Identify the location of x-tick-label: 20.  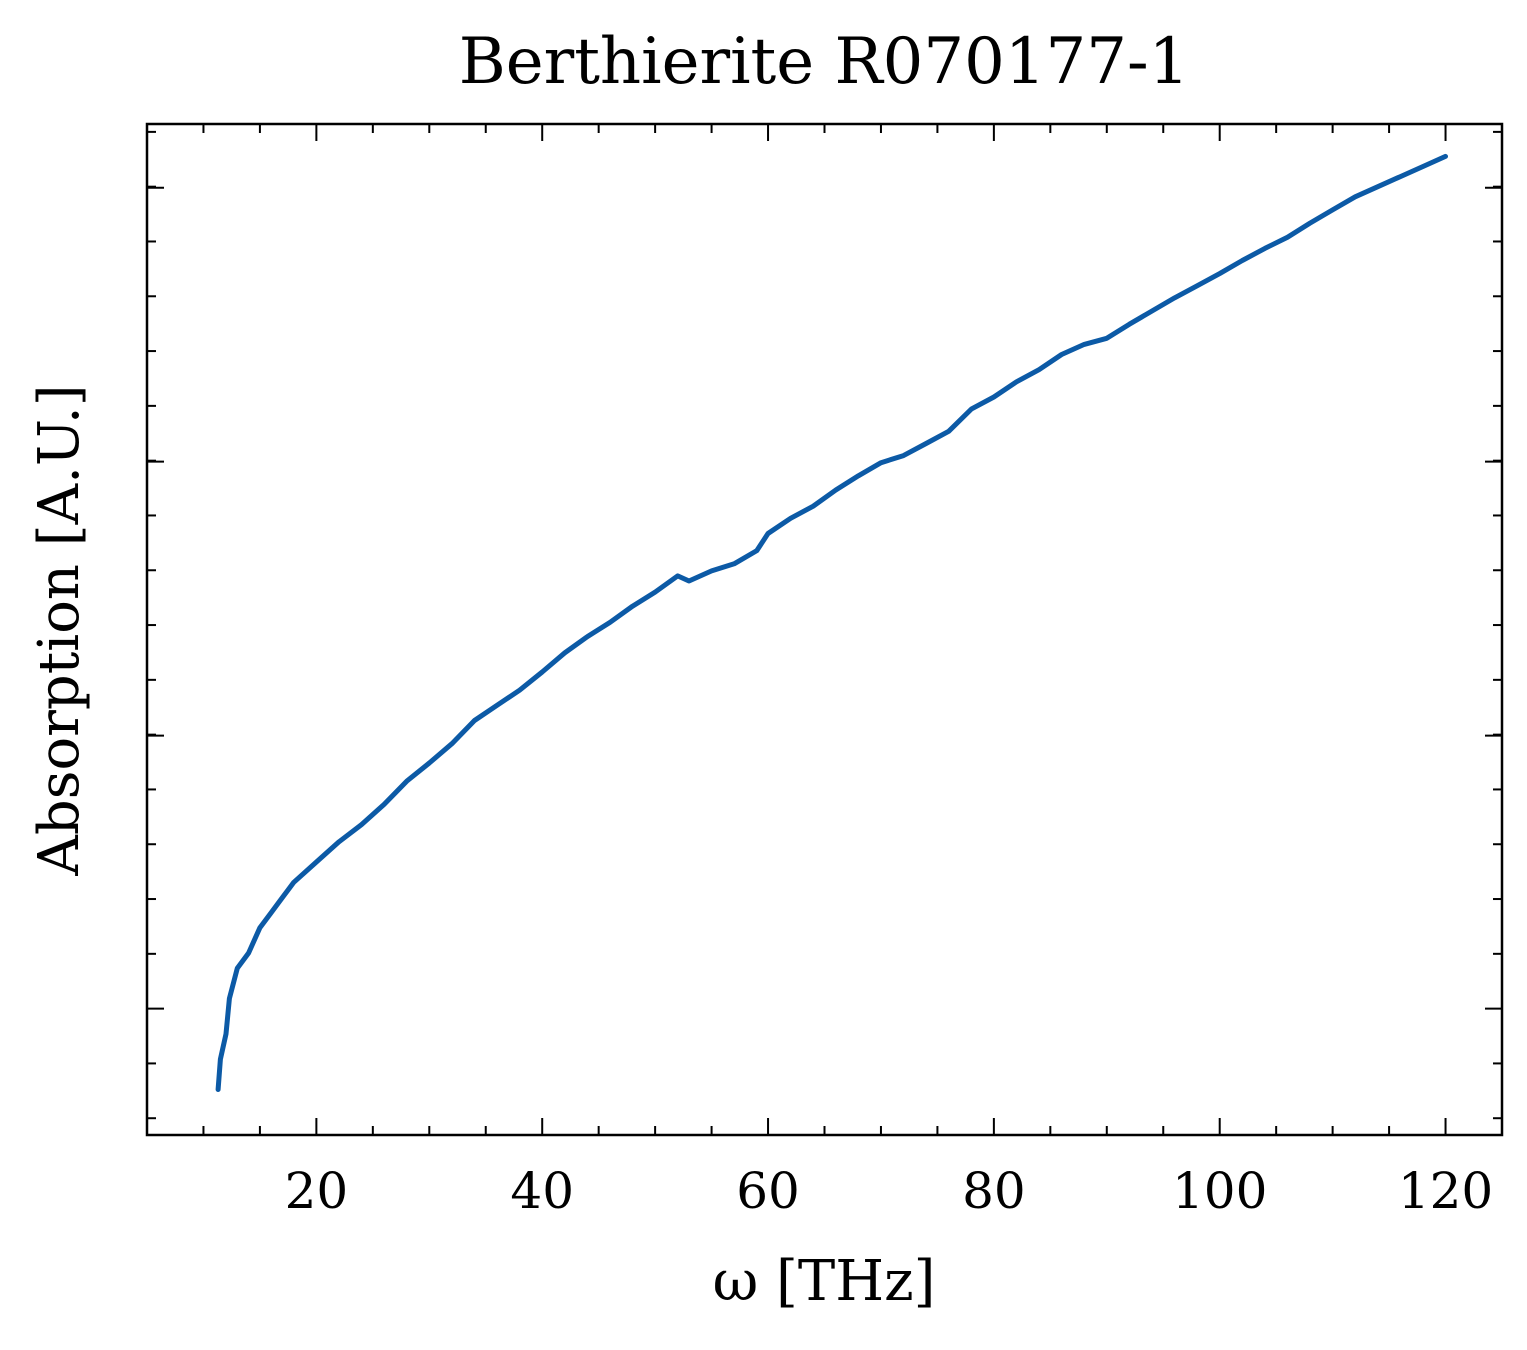
(317, 1191).